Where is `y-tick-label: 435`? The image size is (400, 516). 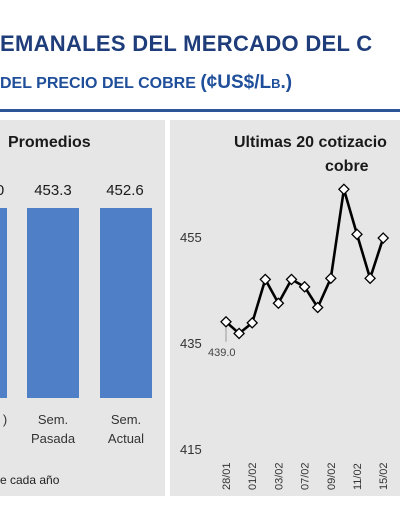 y-tick-label: 435 is located at coordinates (191, 343).